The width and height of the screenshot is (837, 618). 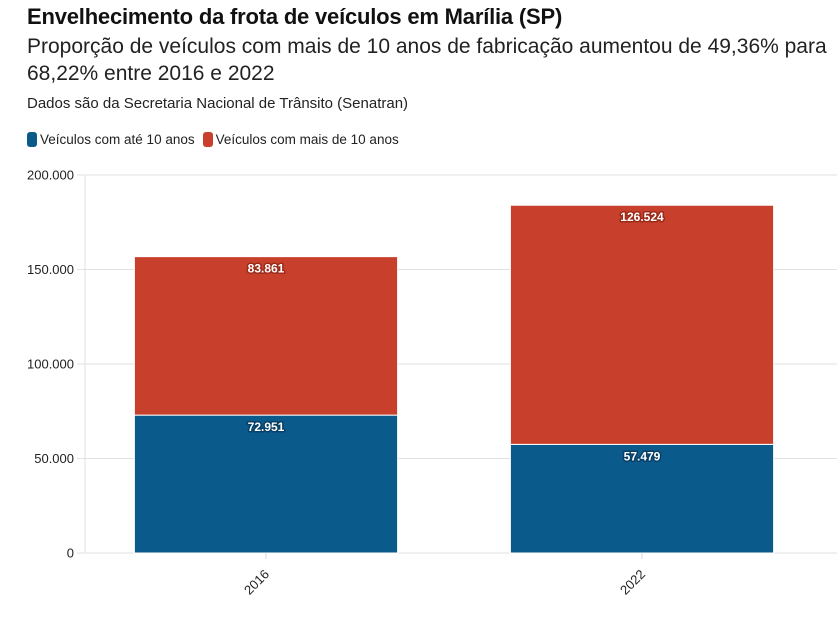 I want to click on data-label: 57.479, so click(x=642, y=456).